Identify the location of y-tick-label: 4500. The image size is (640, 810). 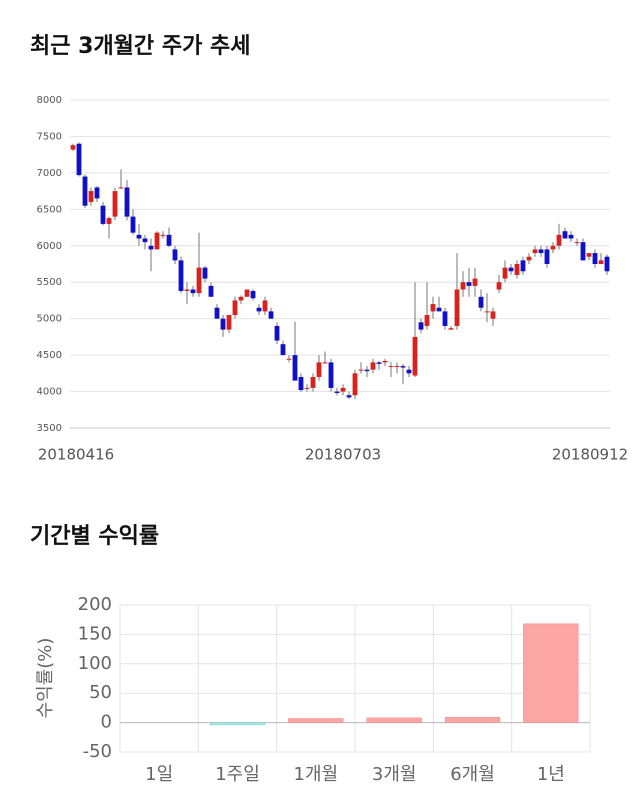
(49, 355).